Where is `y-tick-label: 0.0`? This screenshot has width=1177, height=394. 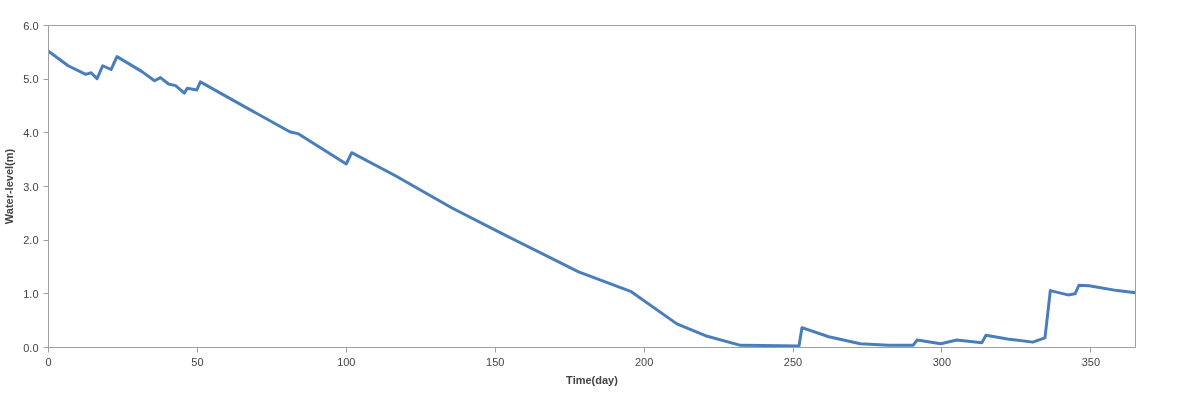 y-tick-label: 0.0 is located at coordinates (31, 347).